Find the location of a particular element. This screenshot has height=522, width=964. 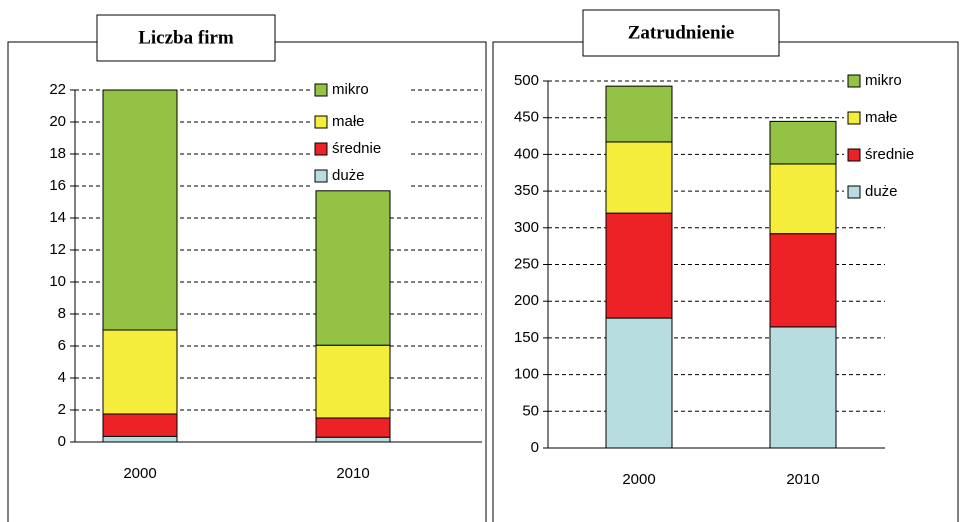

y-tick-label: 18 is located at coordinates (57, 153).